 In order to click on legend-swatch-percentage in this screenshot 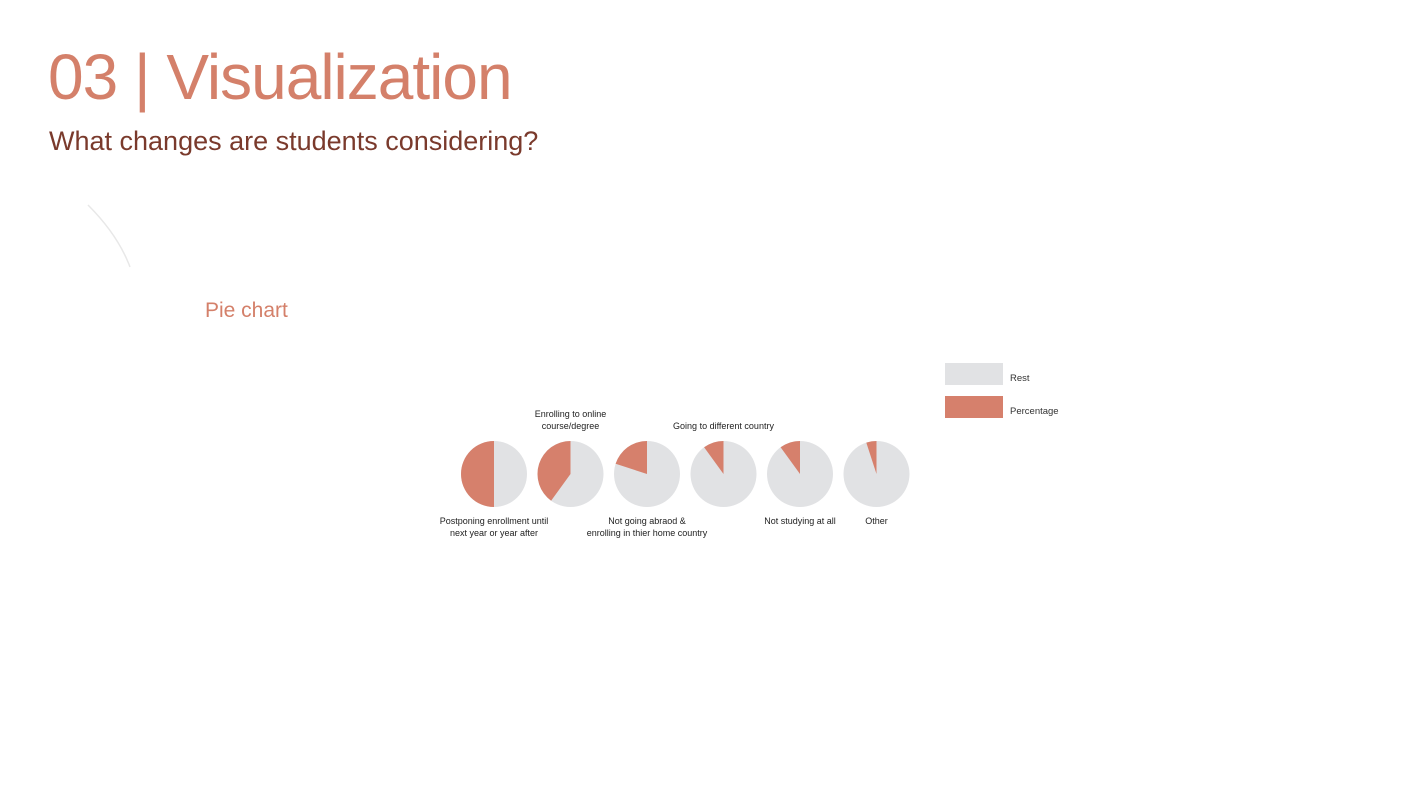, I will do `click(974, 407)`.